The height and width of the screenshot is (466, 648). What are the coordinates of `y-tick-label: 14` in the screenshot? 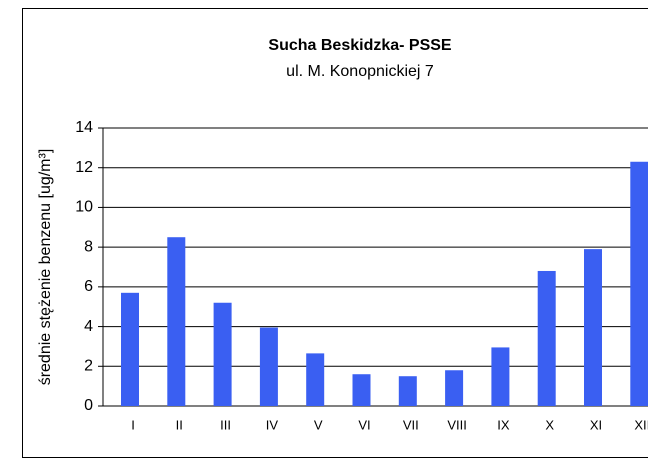 It's located at (84, 127).